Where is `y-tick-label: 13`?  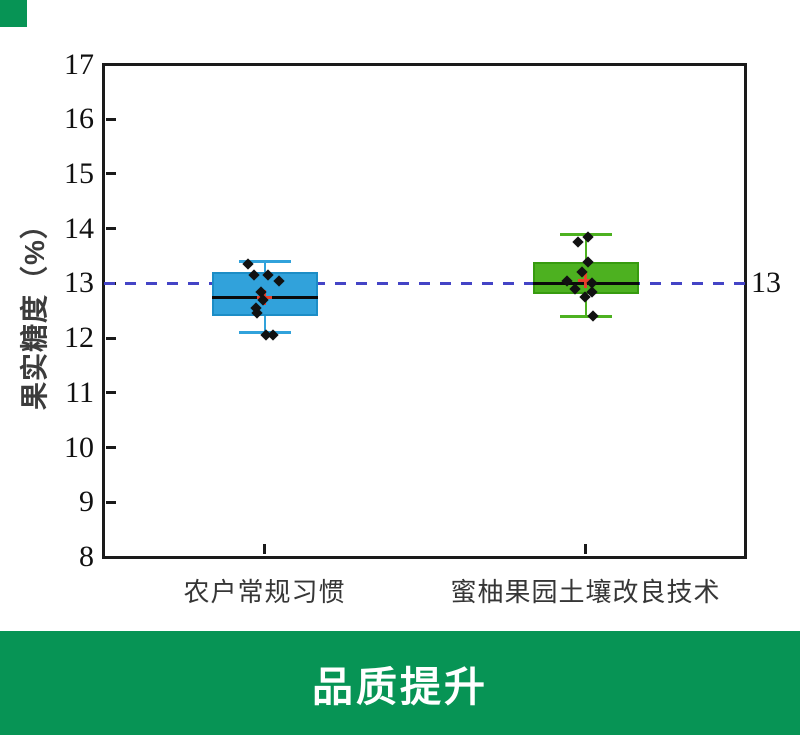
y-tick-label: 13 is located at coordinates (79, 283).